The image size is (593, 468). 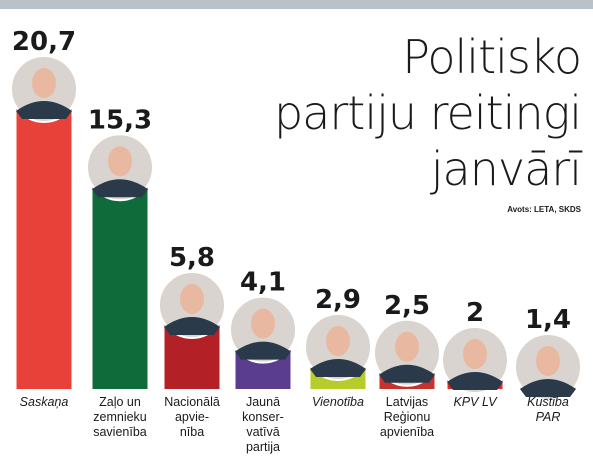 I want to click on category-label-6: Latvijas Reģionu apvienība, so click(x=407, y=417).